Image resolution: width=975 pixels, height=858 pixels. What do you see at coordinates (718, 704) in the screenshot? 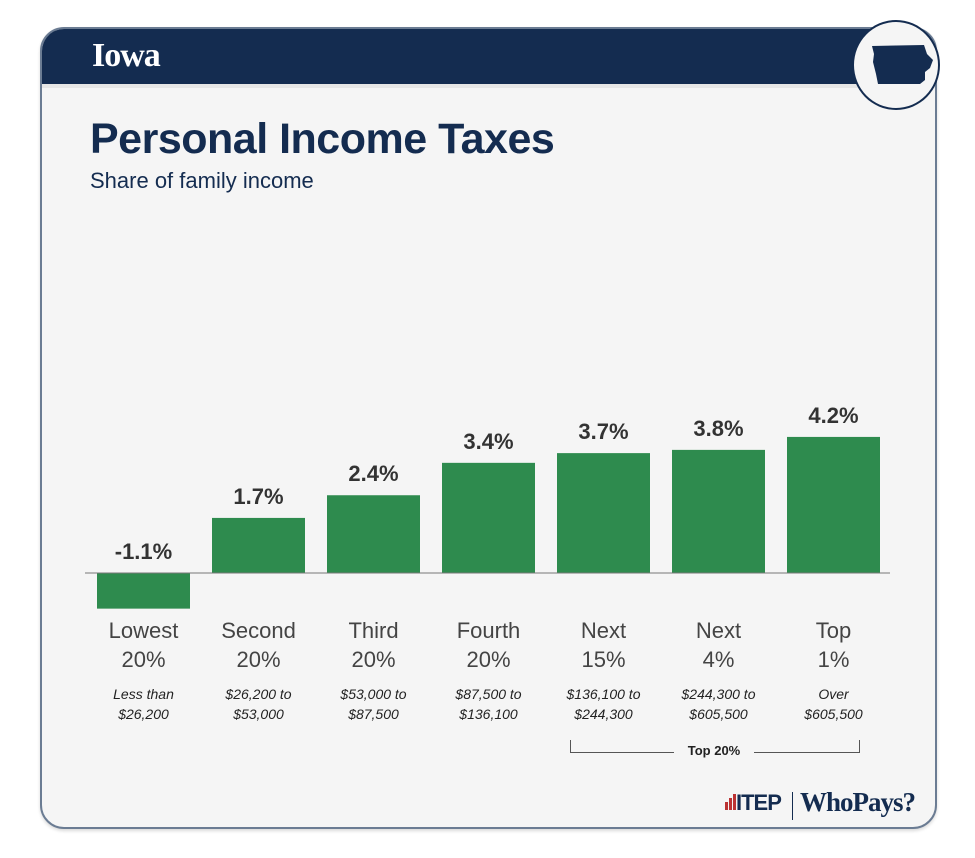
I see `income-range: $244,300 to $605,500` at bounding box center [718, 704].